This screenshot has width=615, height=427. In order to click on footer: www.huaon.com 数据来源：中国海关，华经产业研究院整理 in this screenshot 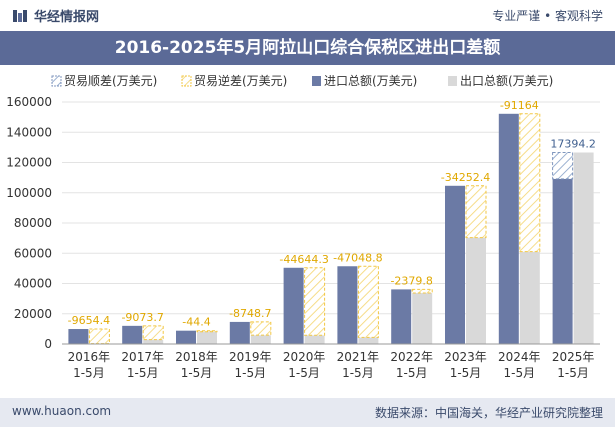, I will do `click(307, 412)`.